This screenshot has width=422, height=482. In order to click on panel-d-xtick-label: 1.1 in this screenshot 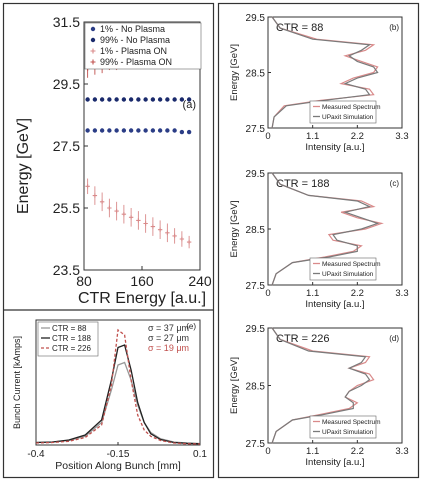, I will do `click(312, 451)`.